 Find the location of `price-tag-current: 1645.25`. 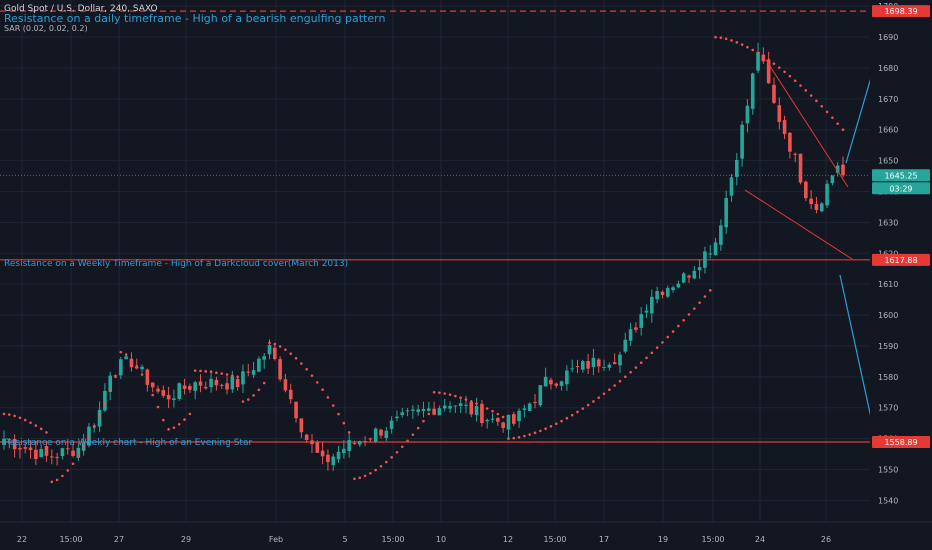

price-tag-current: 1645.25 is located at coordinates (900, 175).